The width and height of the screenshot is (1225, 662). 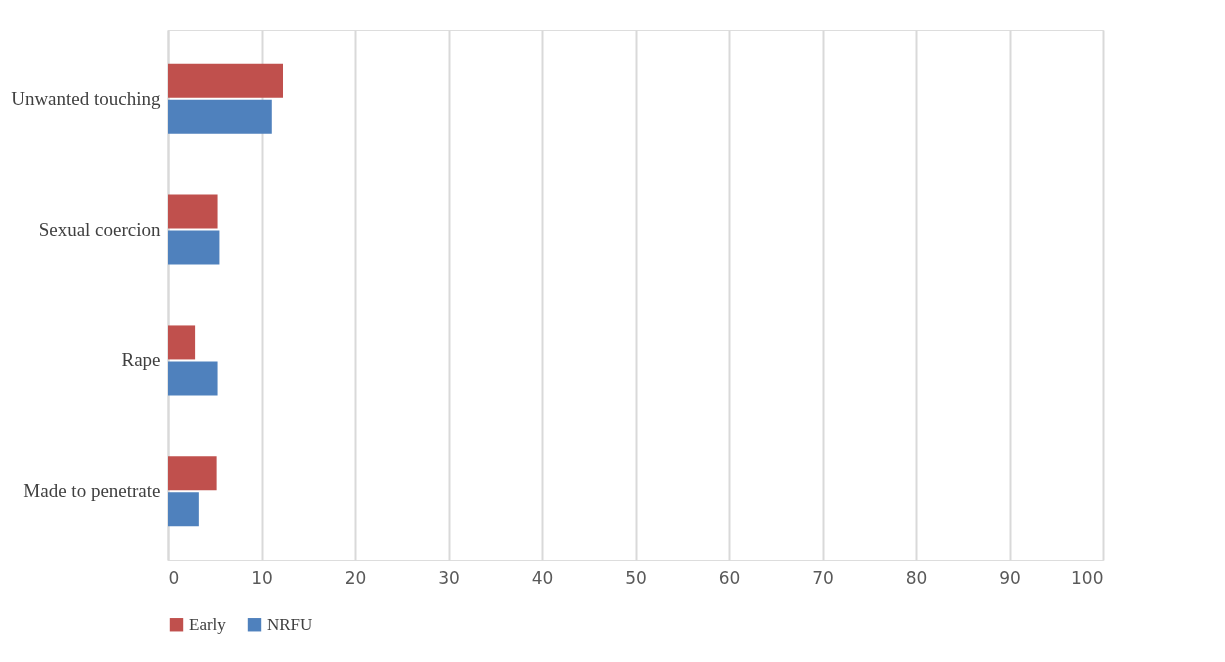 I want to click on x-tick-label: 10, so click(x=262, y=577).